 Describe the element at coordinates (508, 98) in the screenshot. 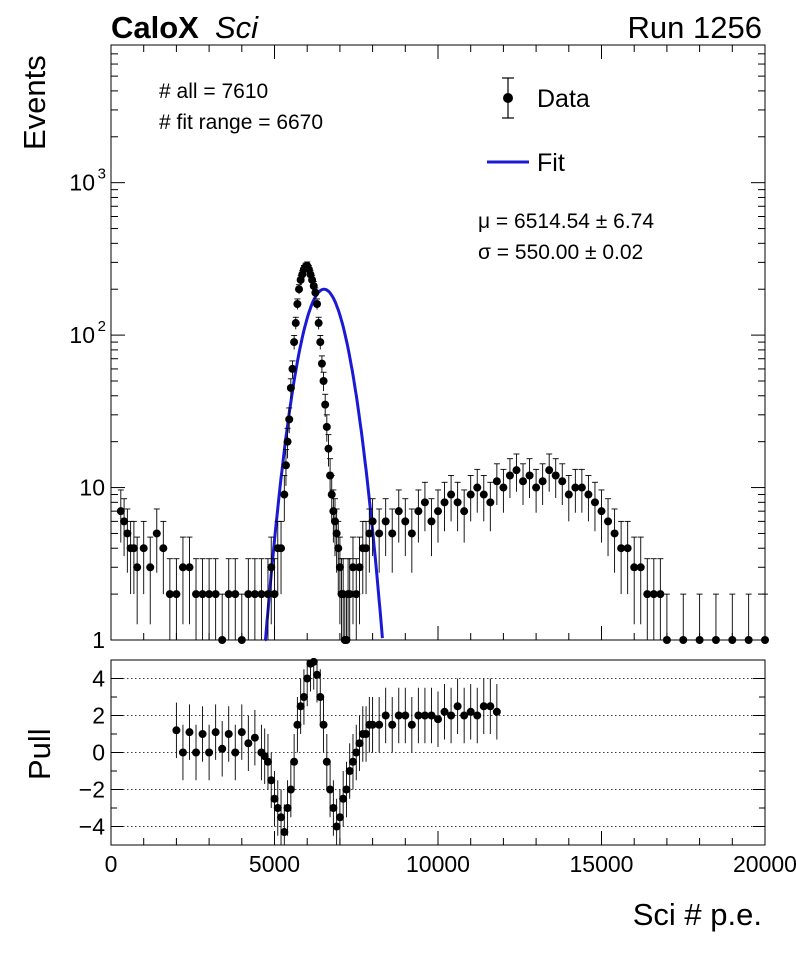

I see `legend-data-marker` at that location.